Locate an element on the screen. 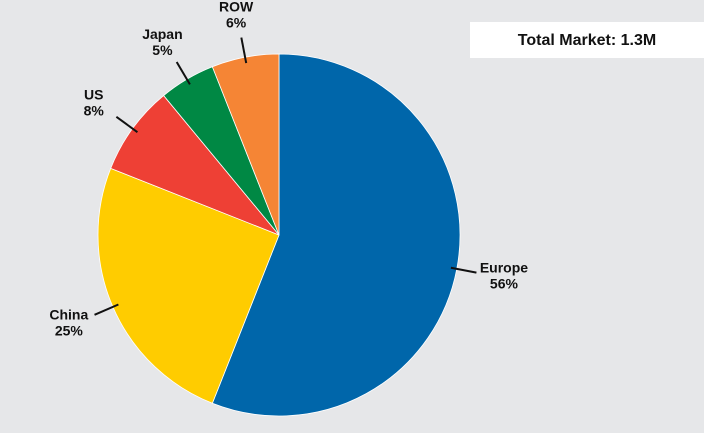 The image size is (704, 433). slice-label: Europe is located at coordinates (504, 267).